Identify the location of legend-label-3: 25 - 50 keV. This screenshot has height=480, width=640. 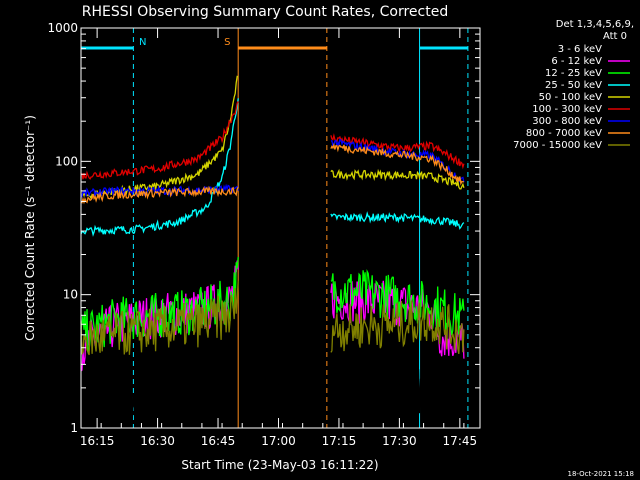
(573, 85).